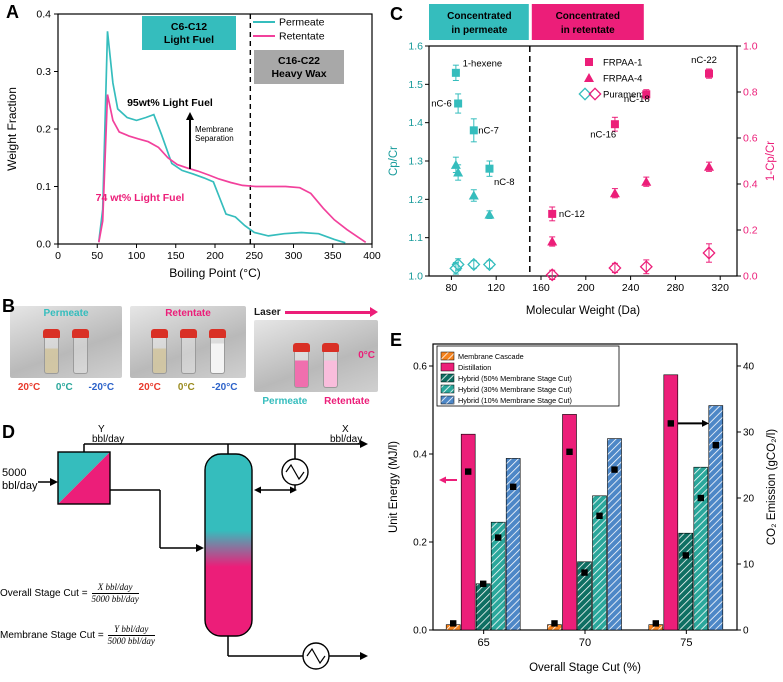 The height and width of the screenshot is (682, 783). Describe the element at coordinates (720, 288) in the screenshot. I see `svg-text: 320` at that location.